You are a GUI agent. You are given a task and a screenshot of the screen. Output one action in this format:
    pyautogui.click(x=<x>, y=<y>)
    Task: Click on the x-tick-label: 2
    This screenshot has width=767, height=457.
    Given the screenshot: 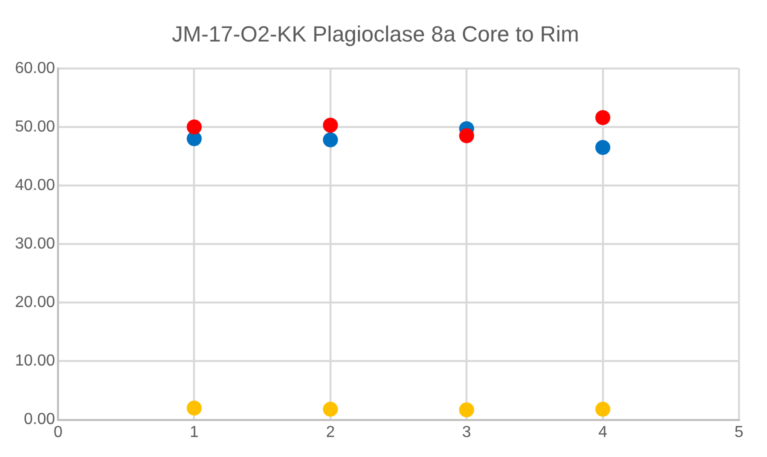 What is the action you would take?
    pyautogui.click(x=330, y=432)
    